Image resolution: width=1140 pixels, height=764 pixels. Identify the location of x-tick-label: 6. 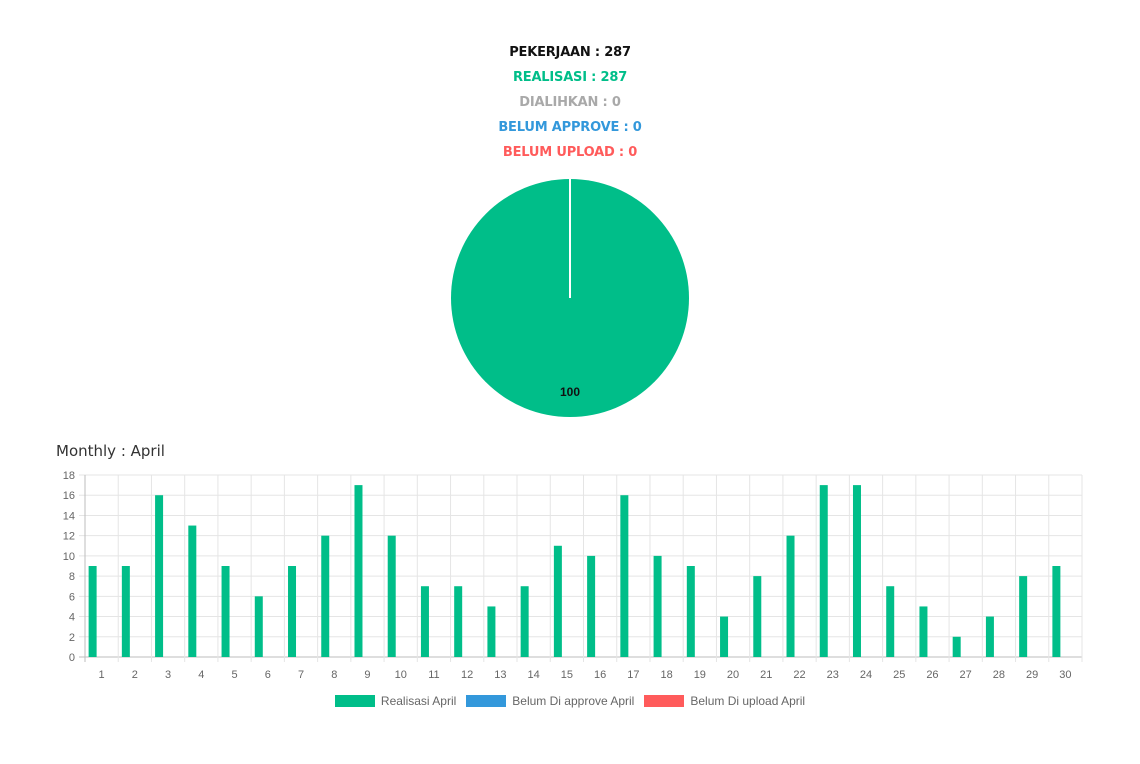
(268, 675).